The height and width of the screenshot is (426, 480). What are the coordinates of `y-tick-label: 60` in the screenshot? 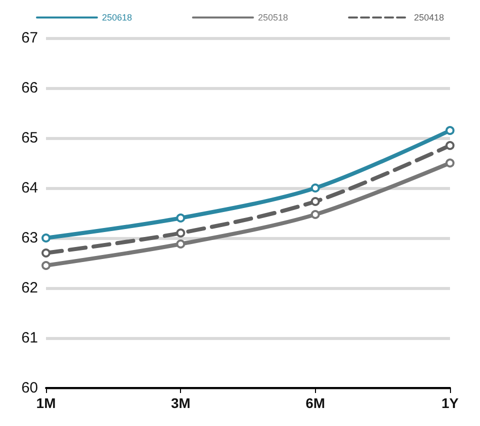 It's located at (29, 388).